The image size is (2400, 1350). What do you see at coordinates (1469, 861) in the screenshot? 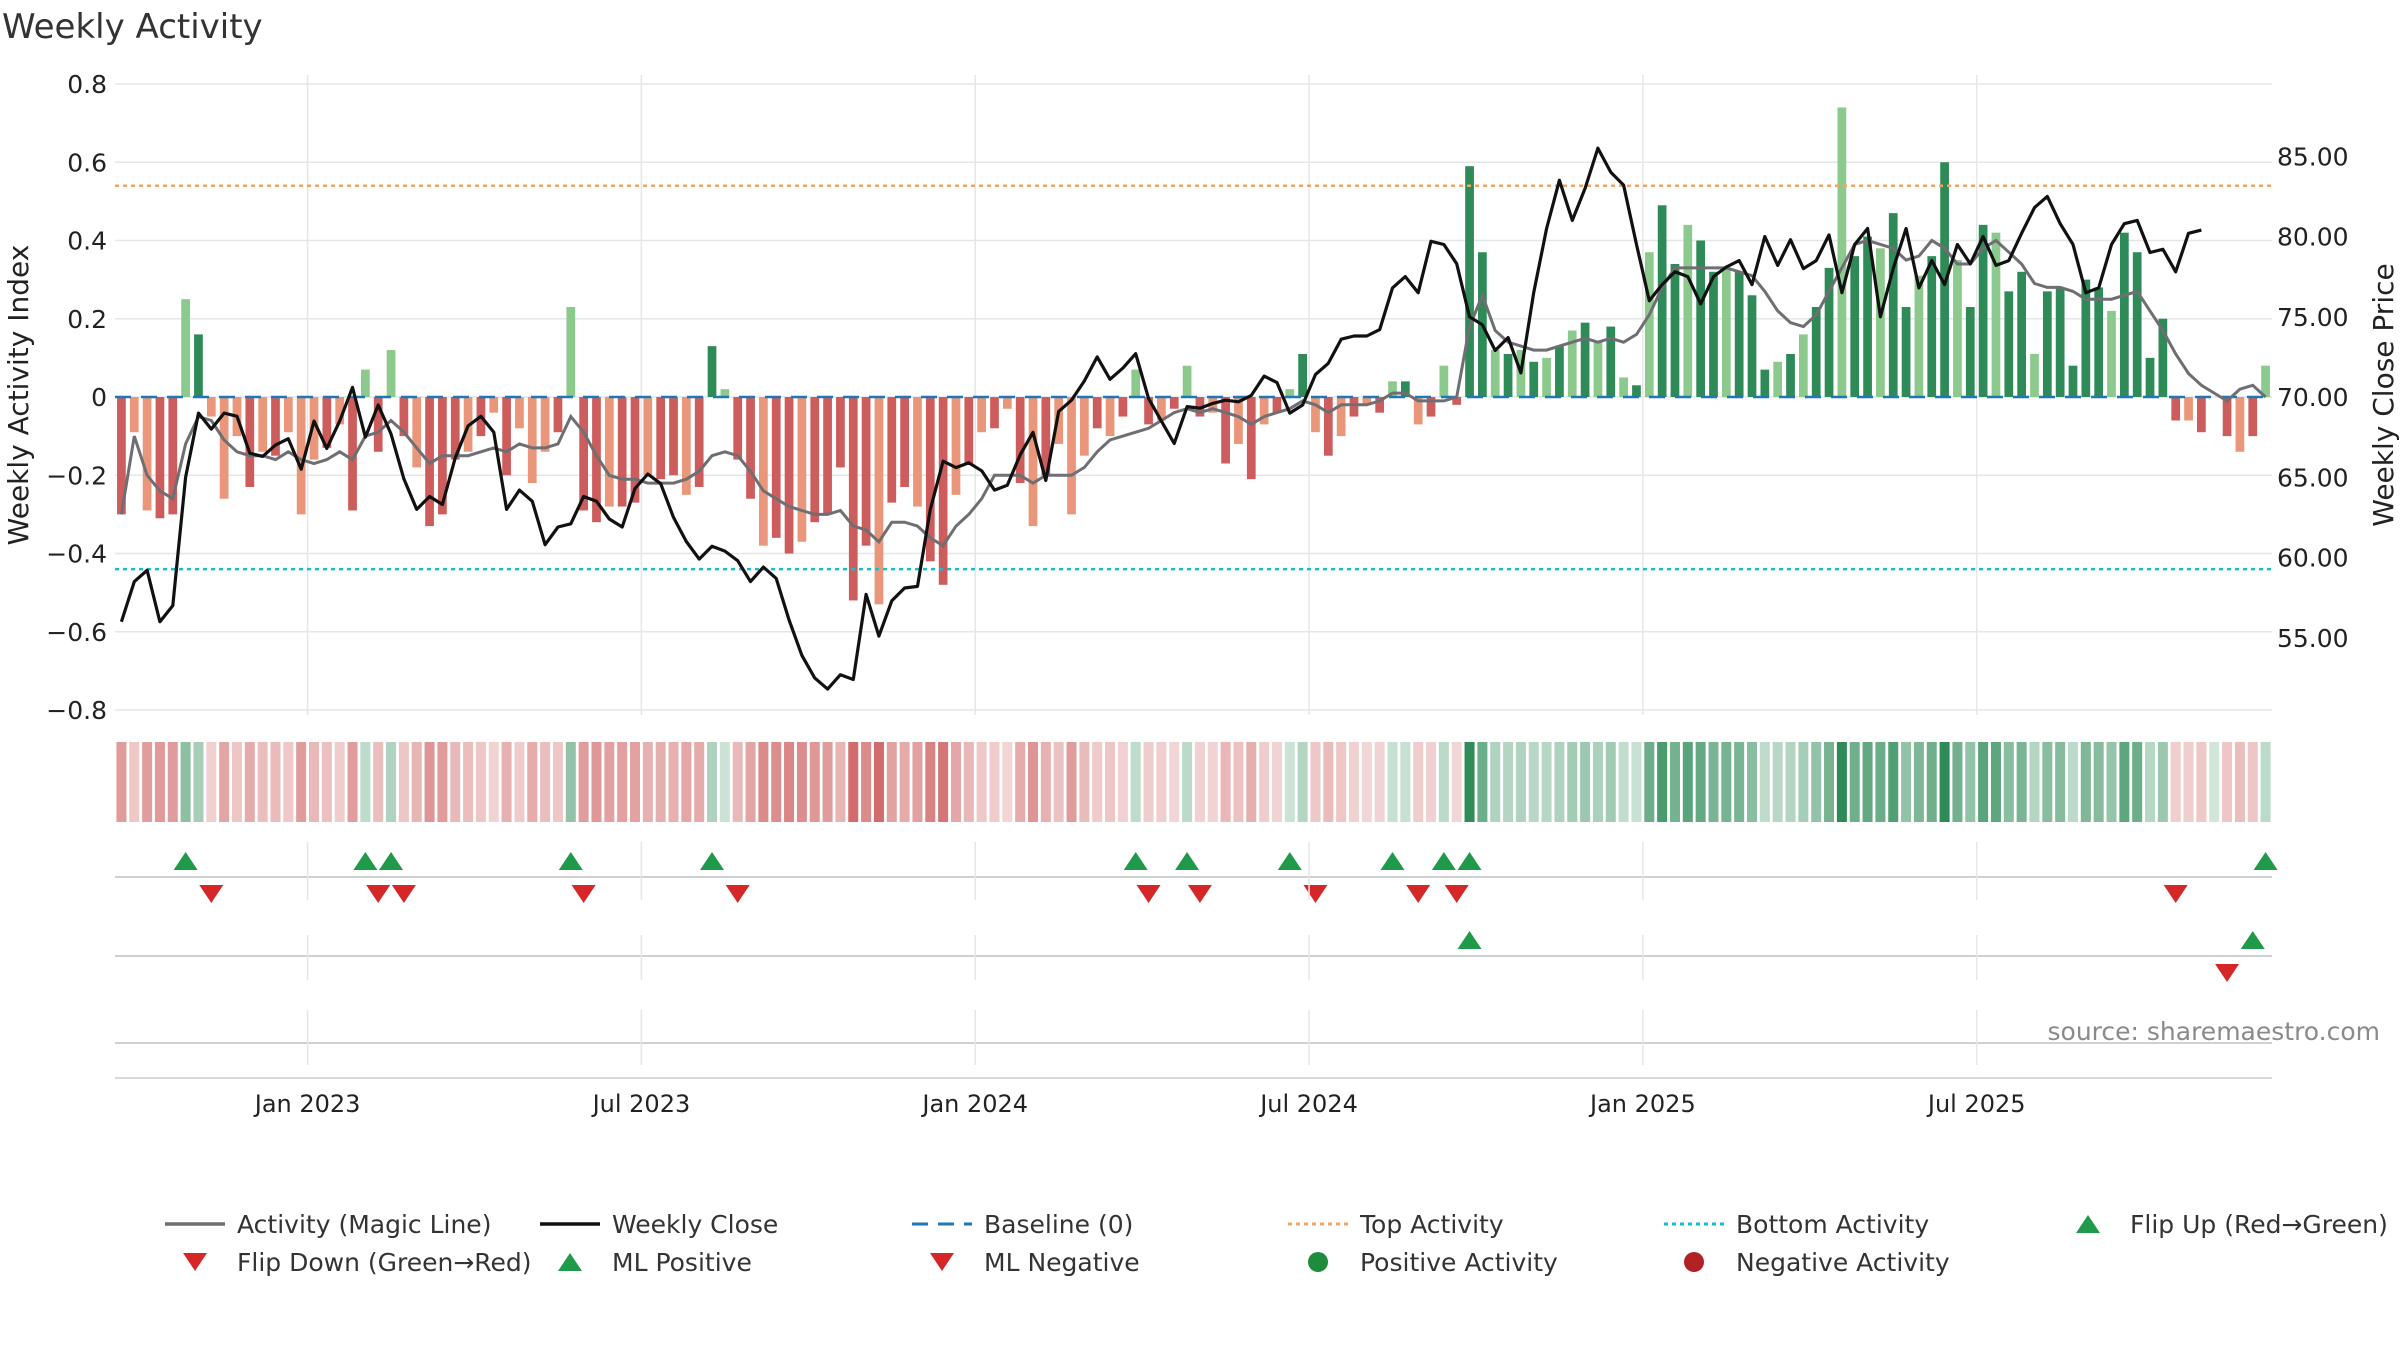
I see `flip-up-marker` at bounding box center [1469, 861].